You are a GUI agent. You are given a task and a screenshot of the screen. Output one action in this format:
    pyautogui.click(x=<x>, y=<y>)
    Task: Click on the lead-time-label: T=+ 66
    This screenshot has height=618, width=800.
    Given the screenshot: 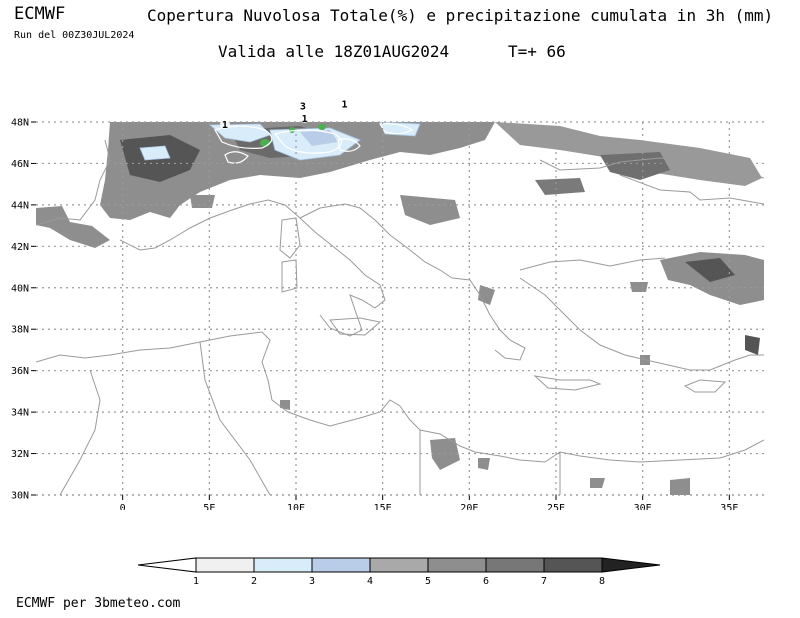 What is the action you would take?
    pyautogui.click(x=537, y=51)
    